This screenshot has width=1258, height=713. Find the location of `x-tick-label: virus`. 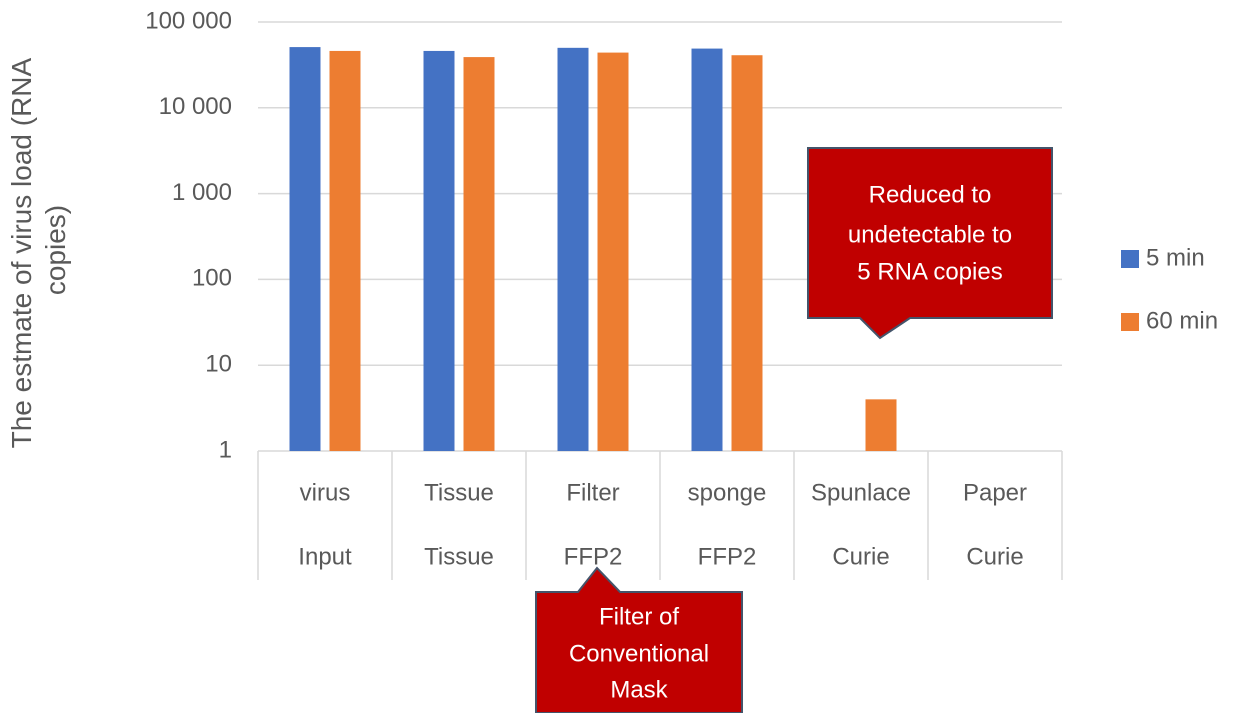

x-tick-label: virus is located at coordinates (325, 492).